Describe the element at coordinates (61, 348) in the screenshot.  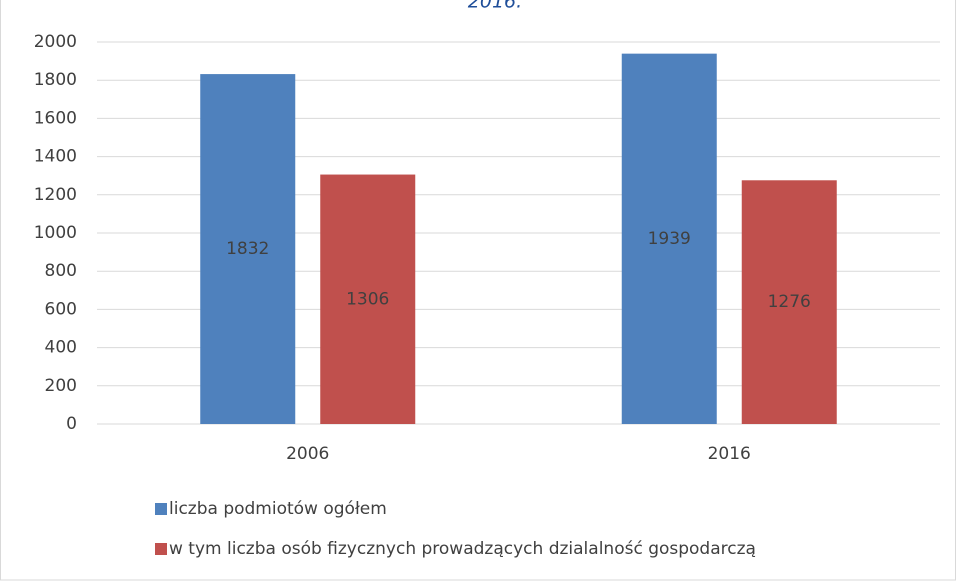
I see `y-tick-label: 400` at that location.